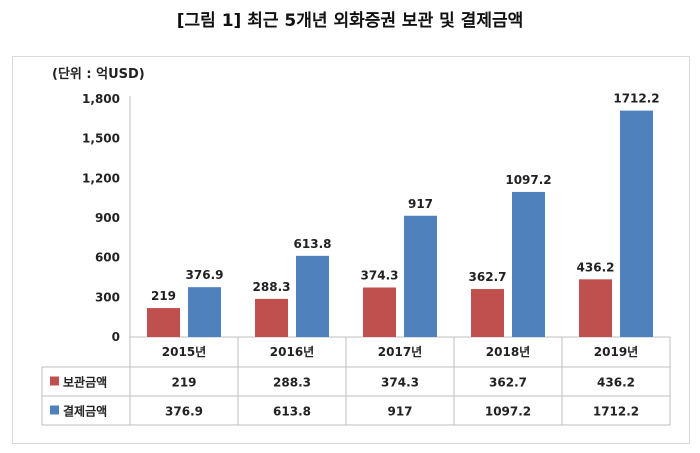  Describe the element at coordinates (116, 337) in the screenshot. I see `y-tick-label: 0` at that location.